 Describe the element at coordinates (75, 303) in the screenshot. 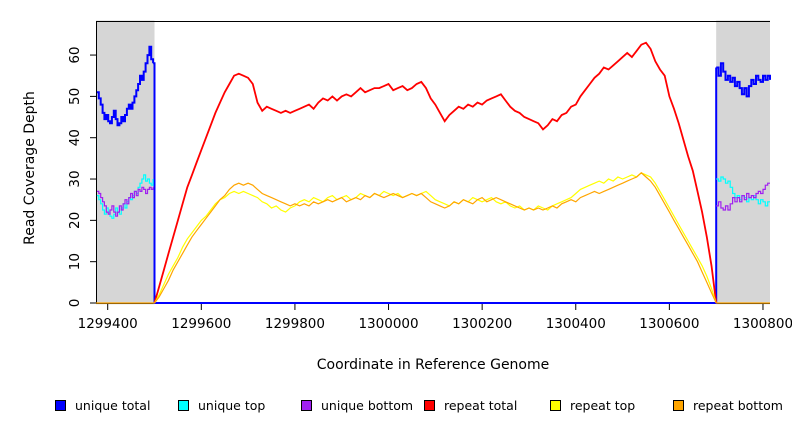

I see `y-tick-label: 0` at that location.